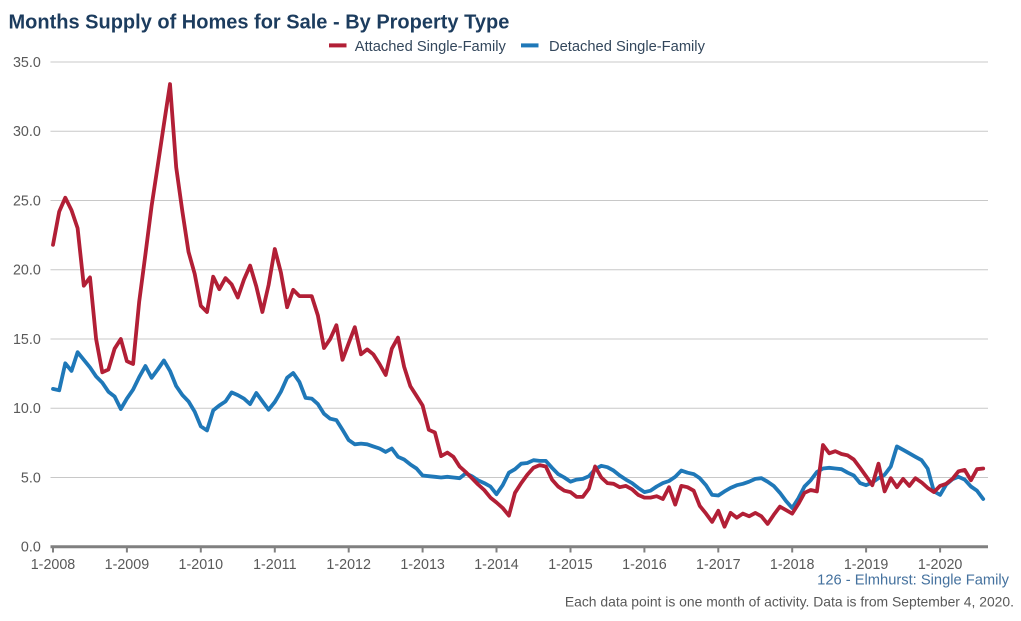 Image resolution: width=1021 pixels, height=621 pixels. I want to click on svg-text: 1-2009, so click(127, 565).